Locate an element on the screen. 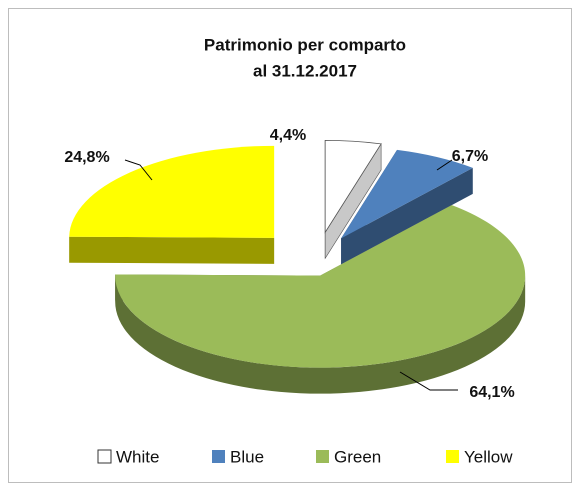  value-label: 6,7% is located at coordinates (470, 156).